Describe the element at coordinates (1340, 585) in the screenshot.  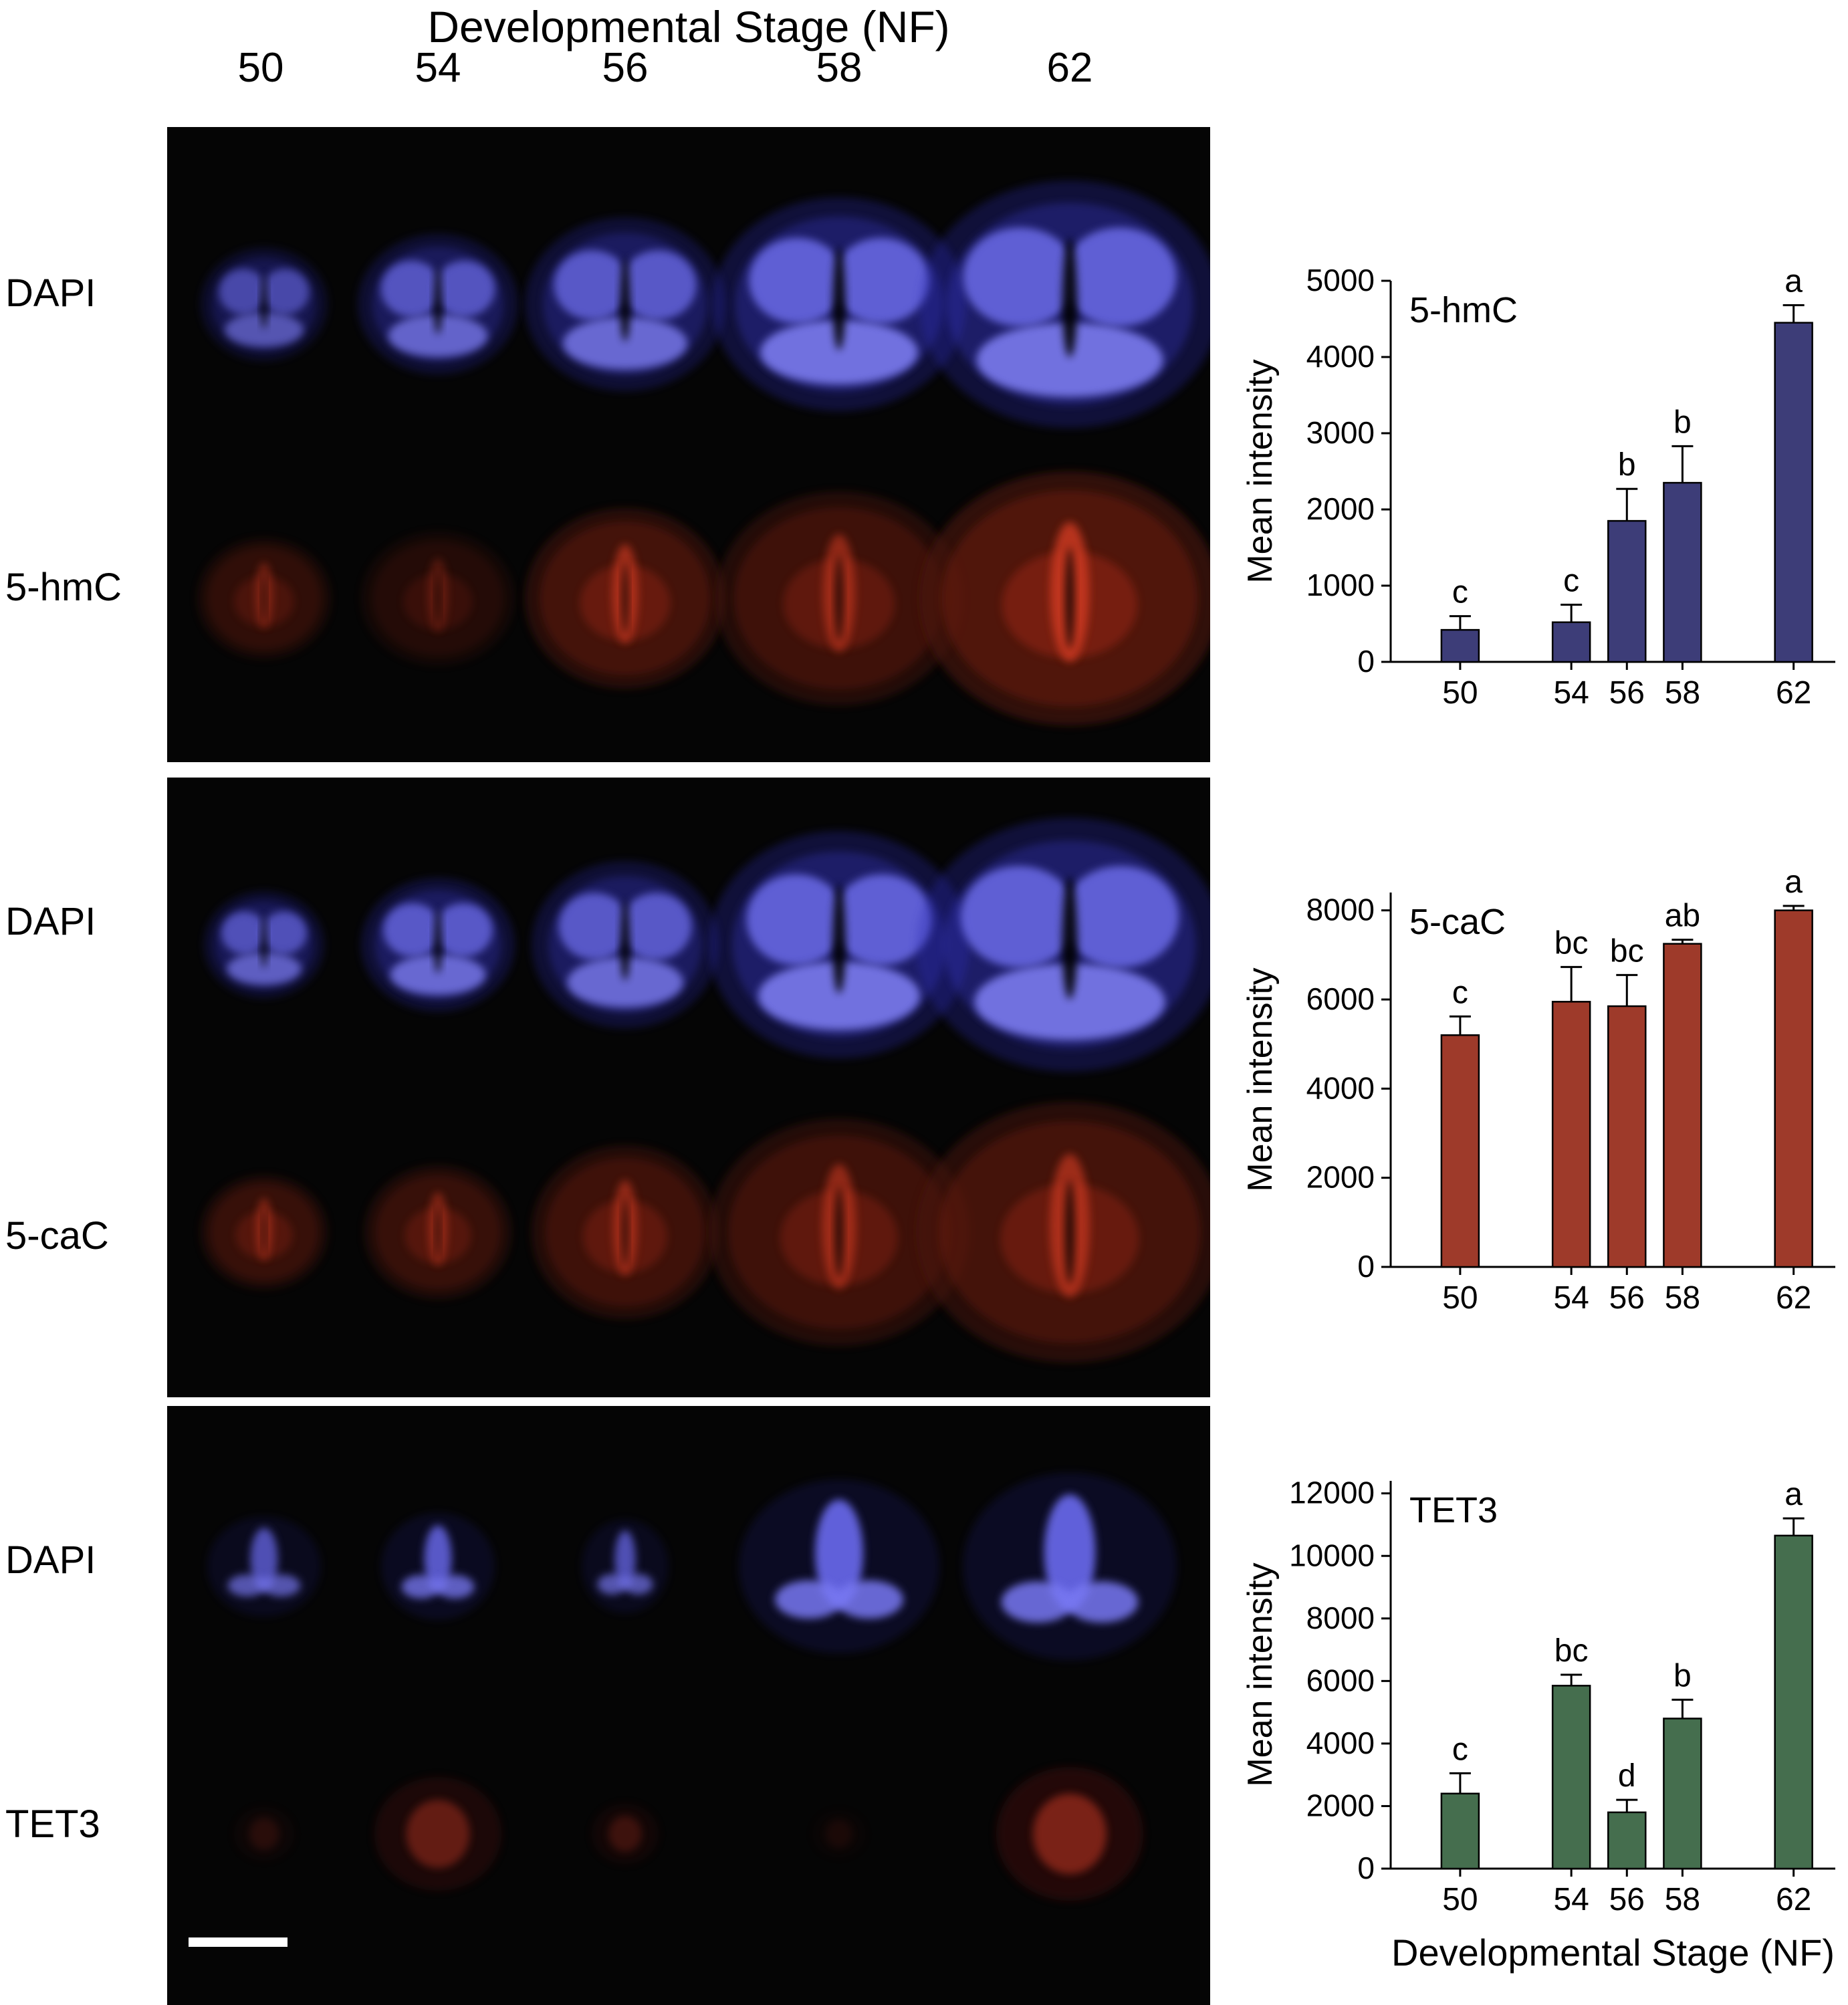
I see `y-tick-label: 1000` at that location.